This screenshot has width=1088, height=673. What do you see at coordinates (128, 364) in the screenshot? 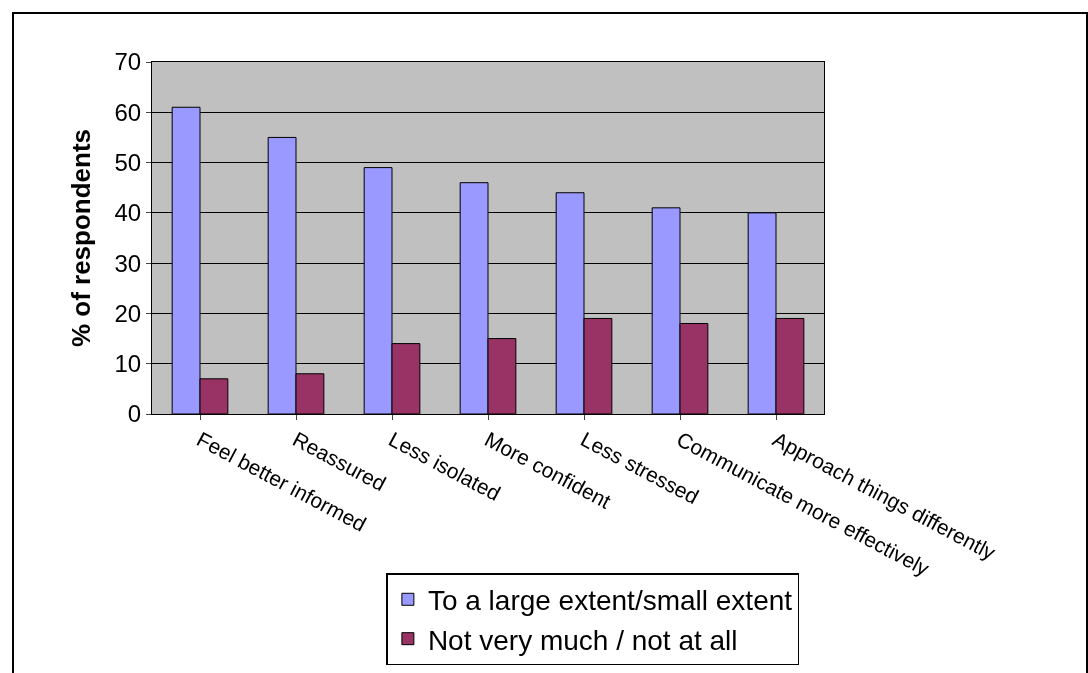
I see `y-tick-label: 10` at bounding box center [128, 364].